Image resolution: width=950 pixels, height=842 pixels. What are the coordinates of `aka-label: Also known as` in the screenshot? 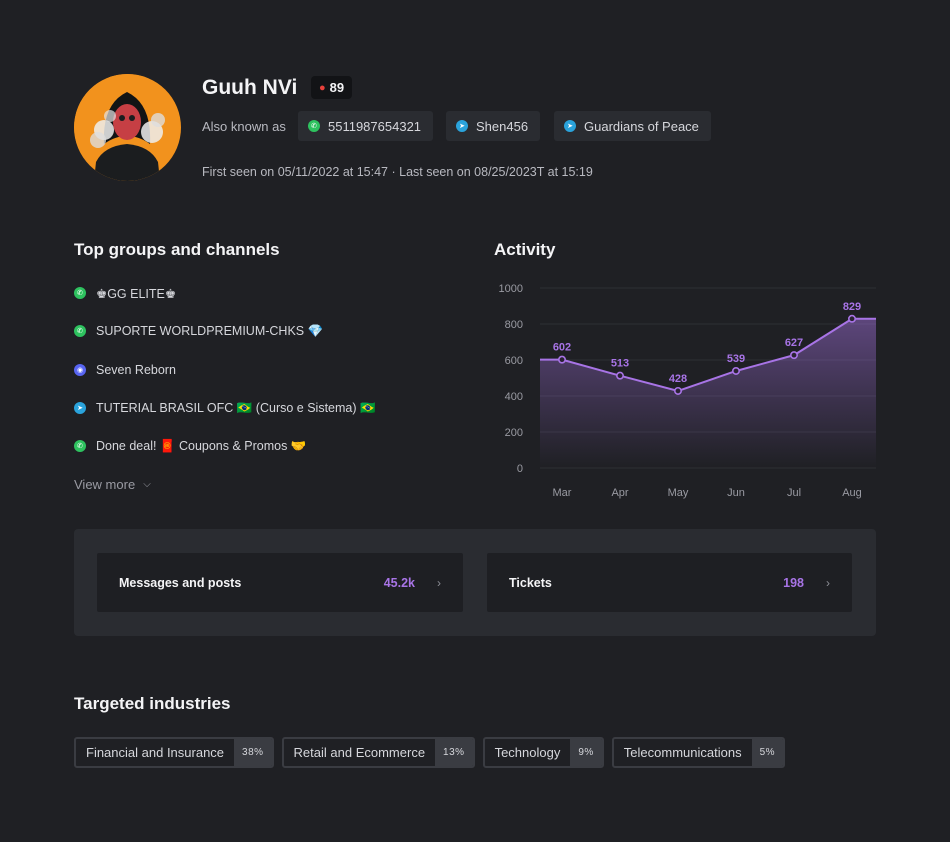 It's located at (244, 126).